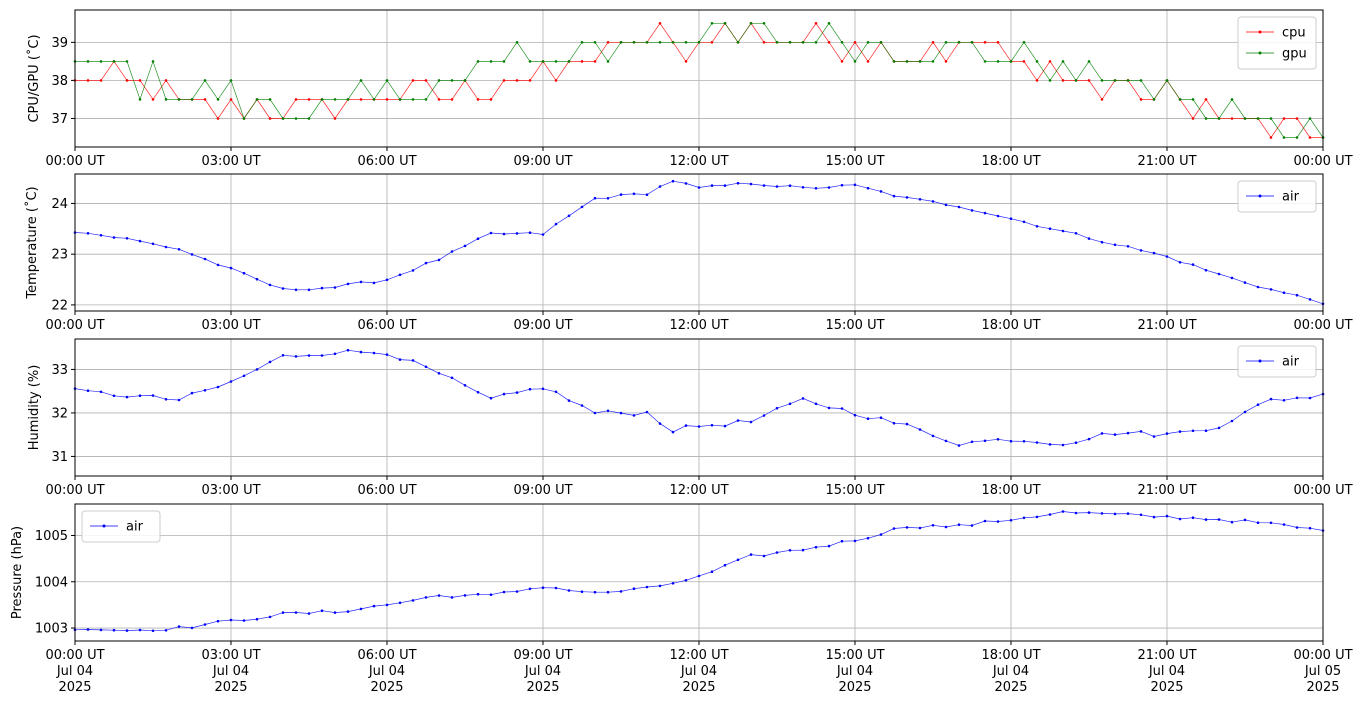 The height and width of the screenshot is (707, 1364). What do you see at coordinates (121, 526) in the screenshot?
I see `legend-box` at bounding box center [121, 526].